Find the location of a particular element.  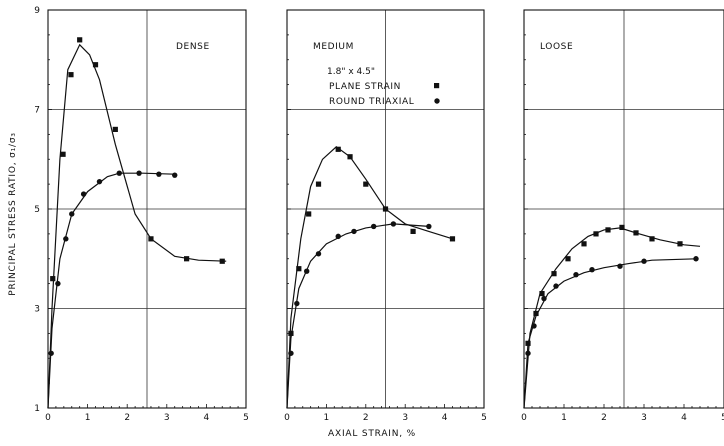

legend-circle-marker is located at coordinates (437, 101).